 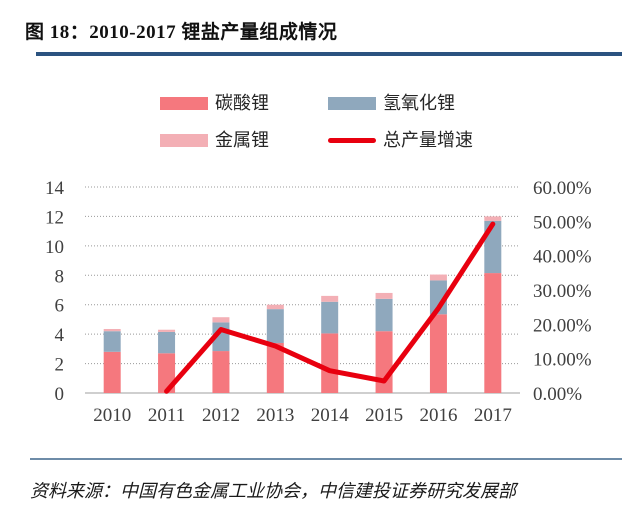 I want to click on legend-item-carbonate: 碳酸锂, so click(x=244, y=103).